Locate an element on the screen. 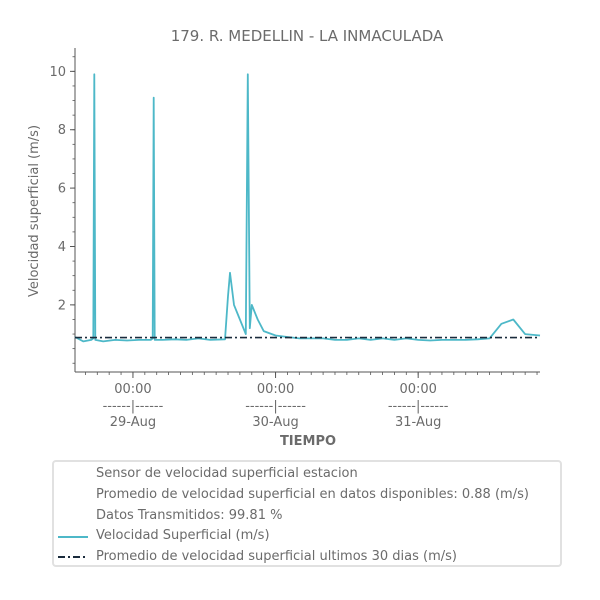  legend-text: Velocidad Superficial (m/s) is located at coordinates (183, 535).